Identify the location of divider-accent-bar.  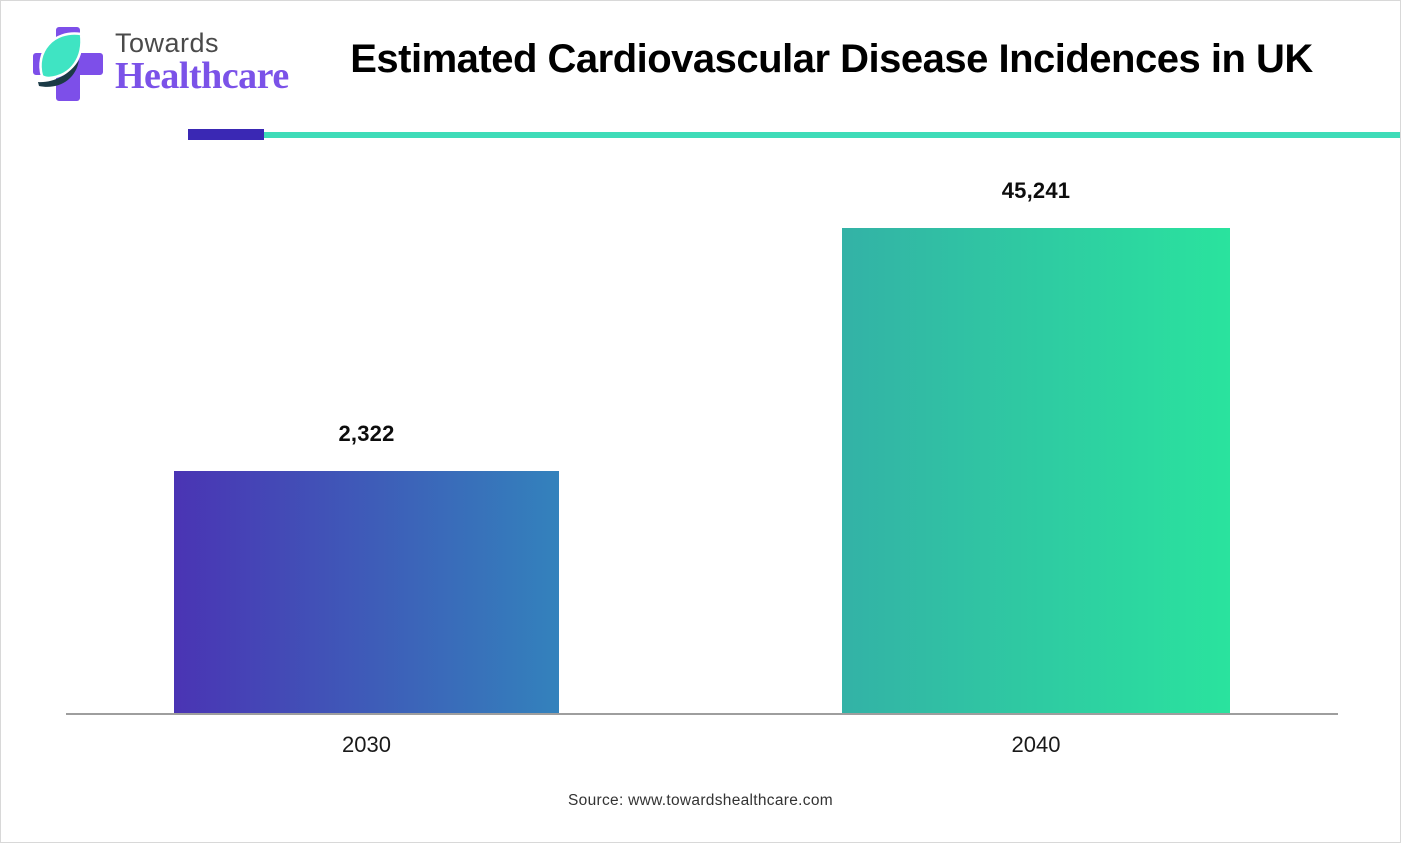
(226, 134).